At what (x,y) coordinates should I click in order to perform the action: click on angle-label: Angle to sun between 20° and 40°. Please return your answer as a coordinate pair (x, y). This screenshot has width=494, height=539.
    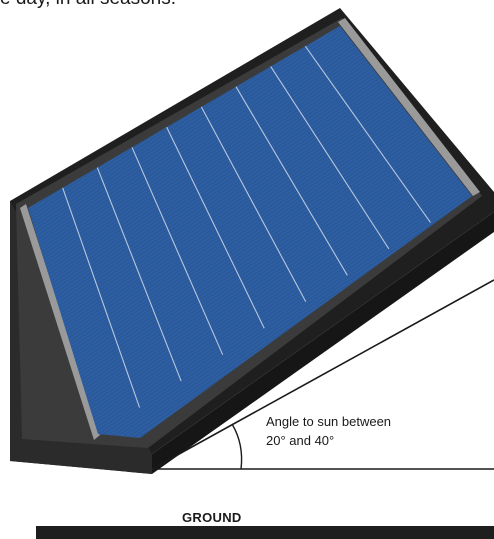
    Looking at the image, I should click on (366, 431).